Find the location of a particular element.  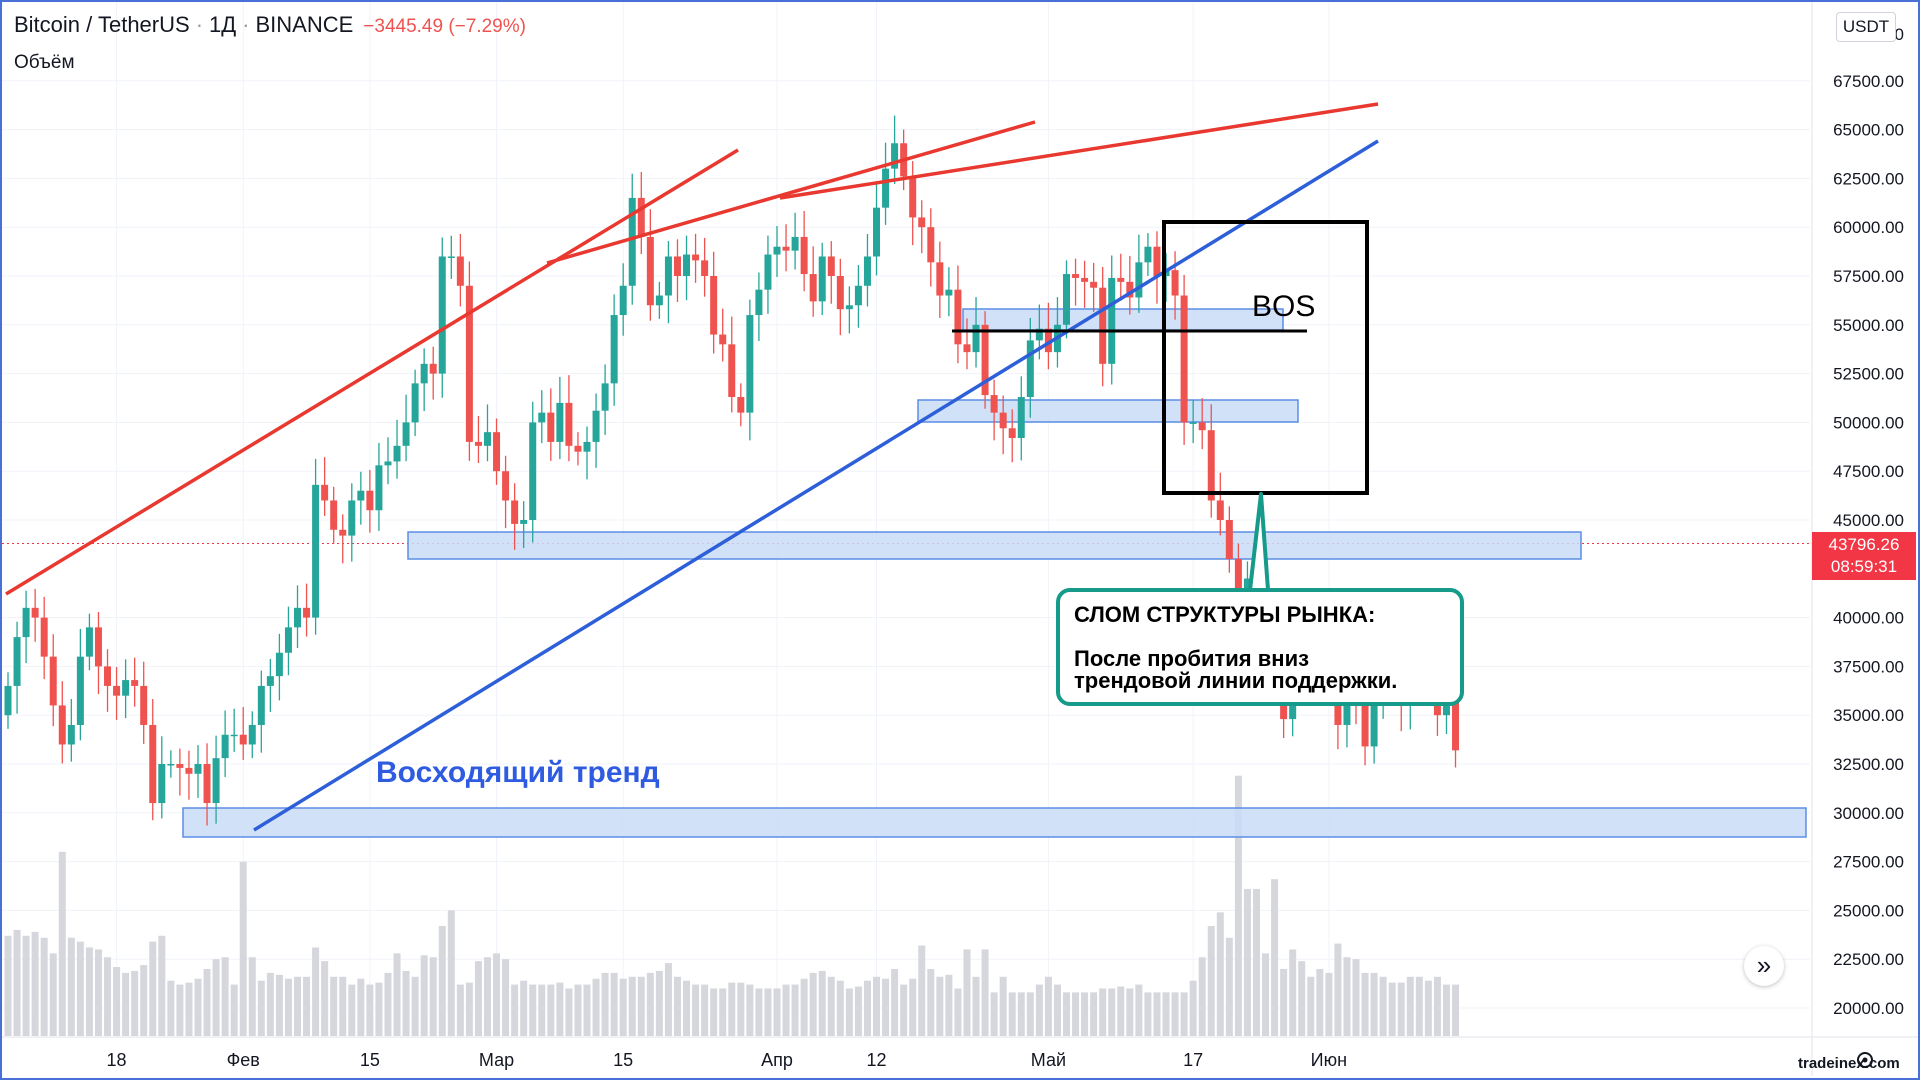

time-tick-label: 15 is located at coordinates (370, 1060).